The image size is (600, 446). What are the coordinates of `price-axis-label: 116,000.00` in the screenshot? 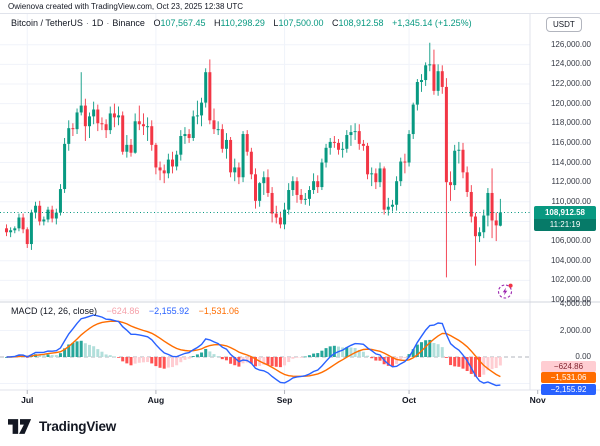 It's located at (571, 142).